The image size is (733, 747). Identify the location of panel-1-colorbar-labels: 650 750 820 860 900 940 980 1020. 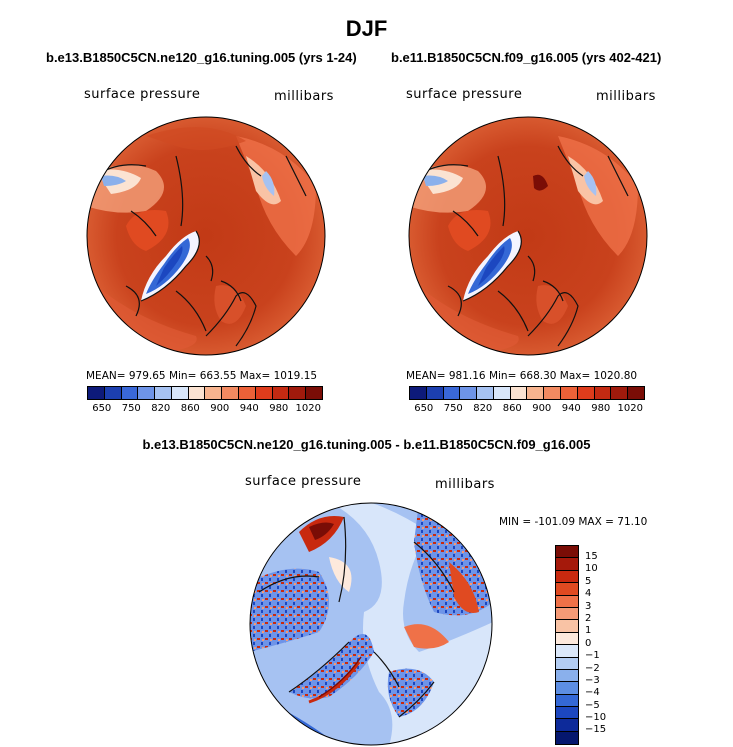
(205, 408).